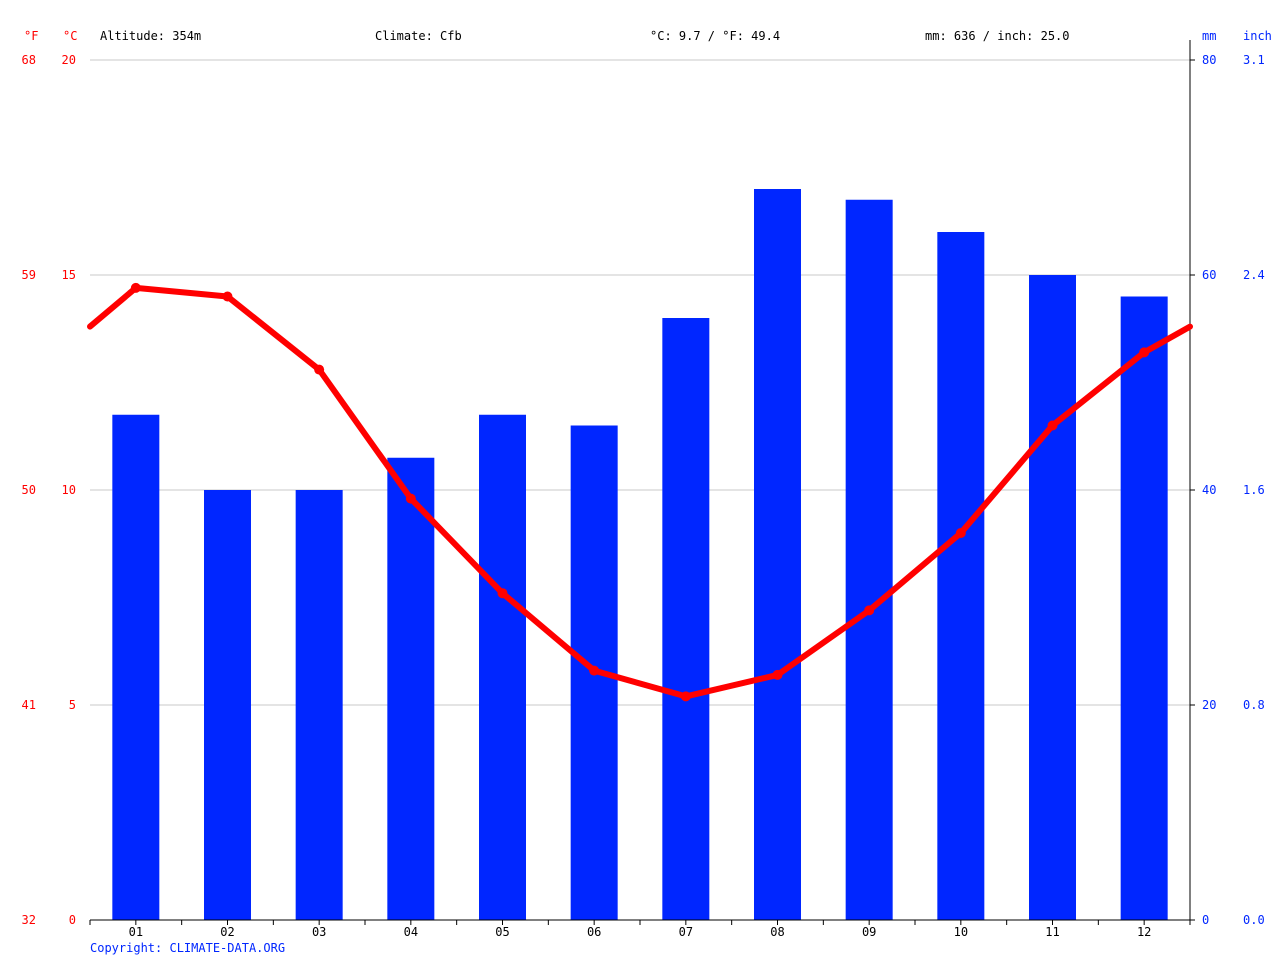  I want to click on fahrenheit-unit-label: °F, so click(31, 36).